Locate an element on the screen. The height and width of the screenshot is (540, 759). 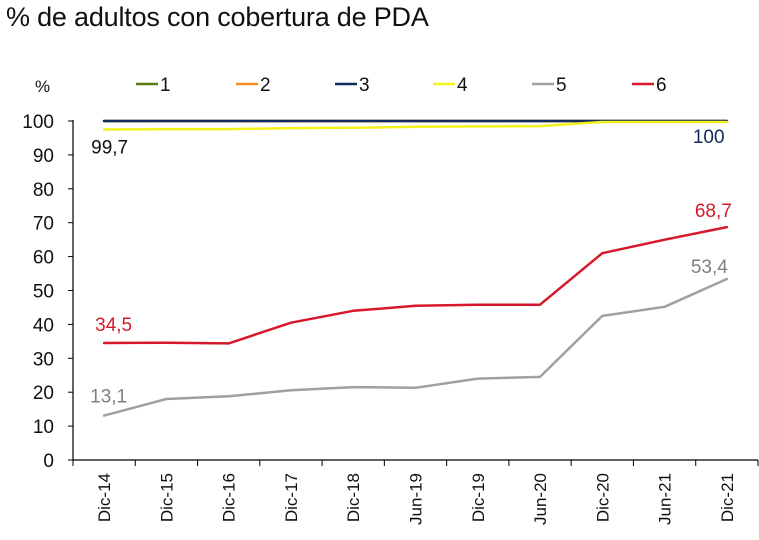
y-tick-label: 70 is located at coordinates (43, 224).